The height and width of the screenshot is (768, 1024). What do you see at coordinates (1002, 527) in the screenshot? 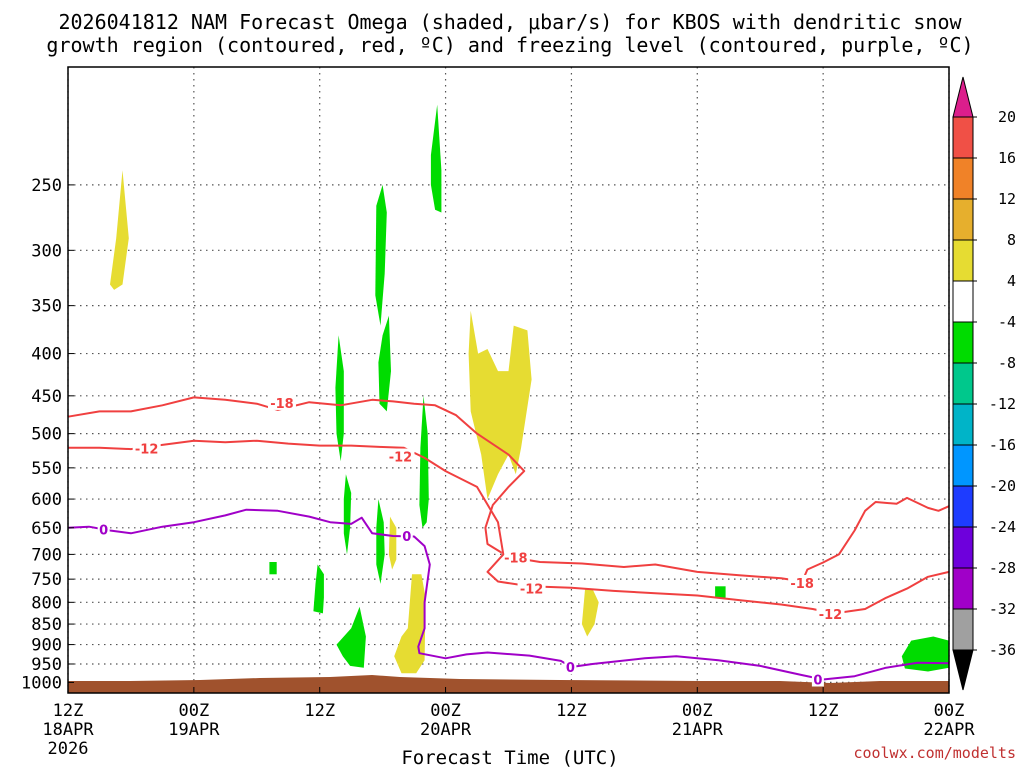
I see `colorbar-label: -24` at bounding box center [1002, 527].